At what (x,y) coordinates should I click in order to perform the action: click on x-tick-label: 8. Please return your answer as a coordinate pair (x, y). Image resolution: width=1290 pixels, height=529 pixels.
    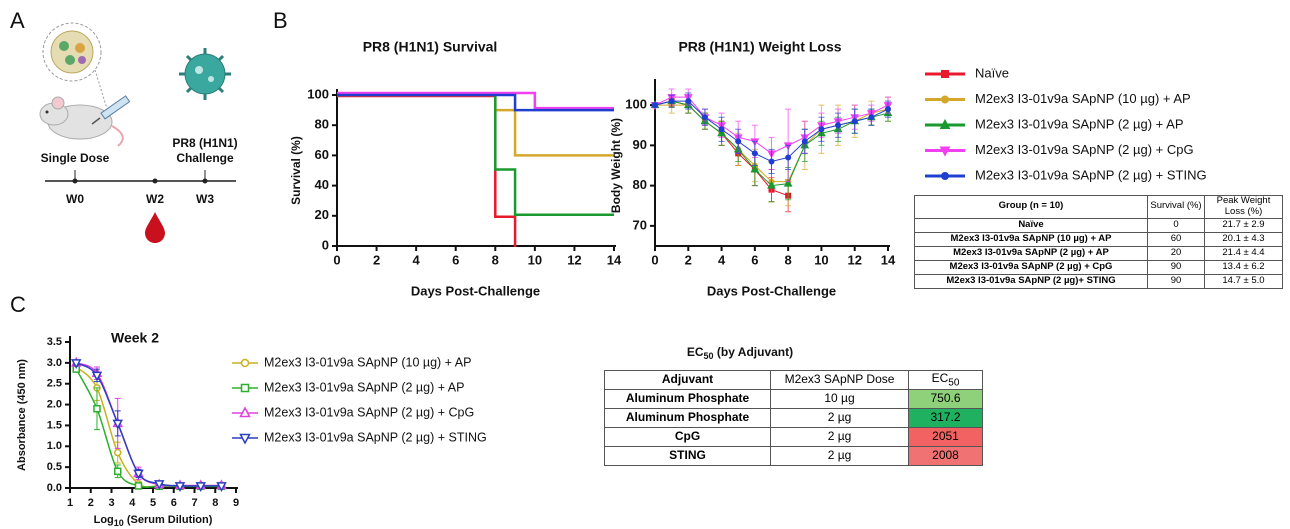
    Looking at the image, I should click on (495, 259).